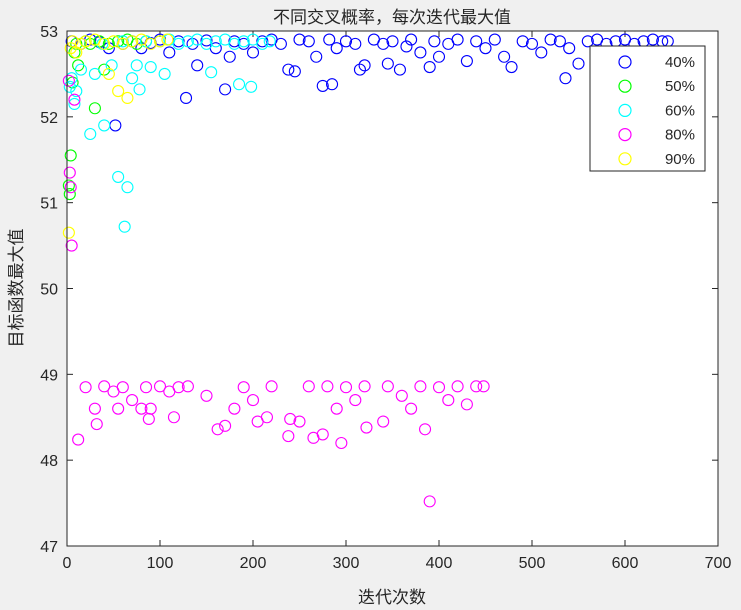 The image size is (741, 610). Describe the element at coordinates (49, 204) in the screenshot. I see `y-tick-label: 51` at that location.